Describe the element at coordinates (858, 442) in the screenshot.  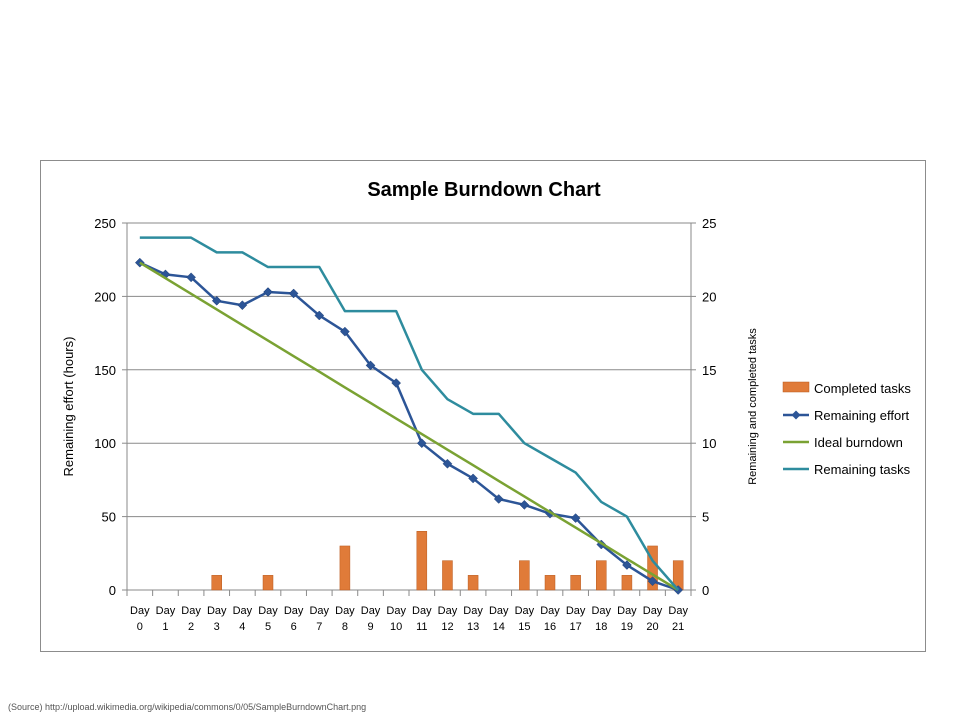
I see `legend-label-ideal-burndown: Ideal burndown` at that location.